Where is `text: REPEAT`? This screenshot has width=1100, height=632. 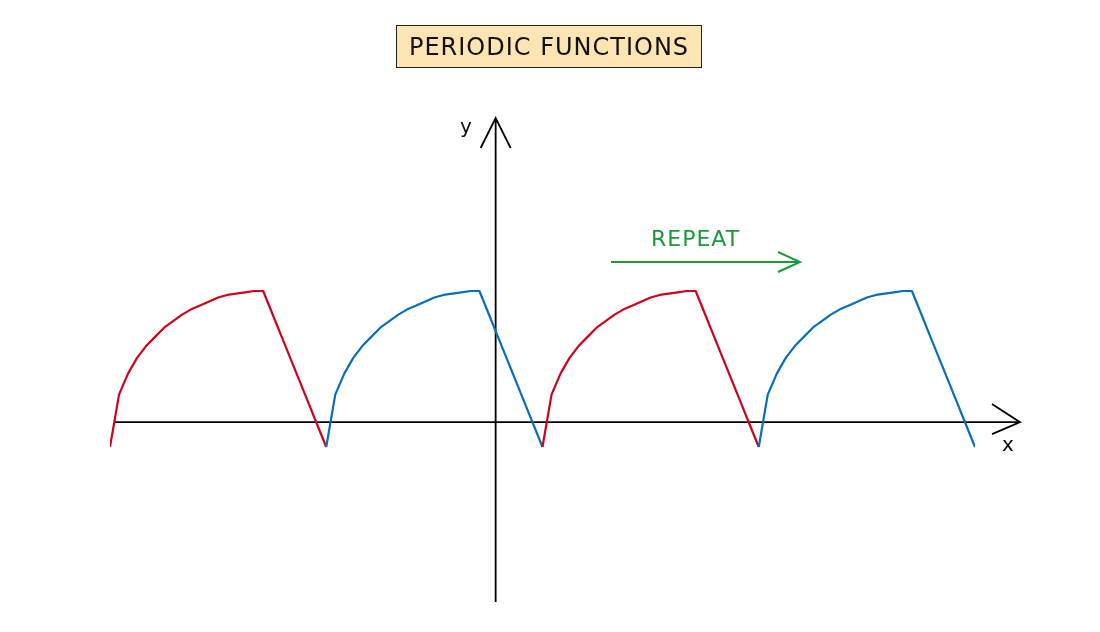 text: REPEAT is located at coordinates (696, 238).